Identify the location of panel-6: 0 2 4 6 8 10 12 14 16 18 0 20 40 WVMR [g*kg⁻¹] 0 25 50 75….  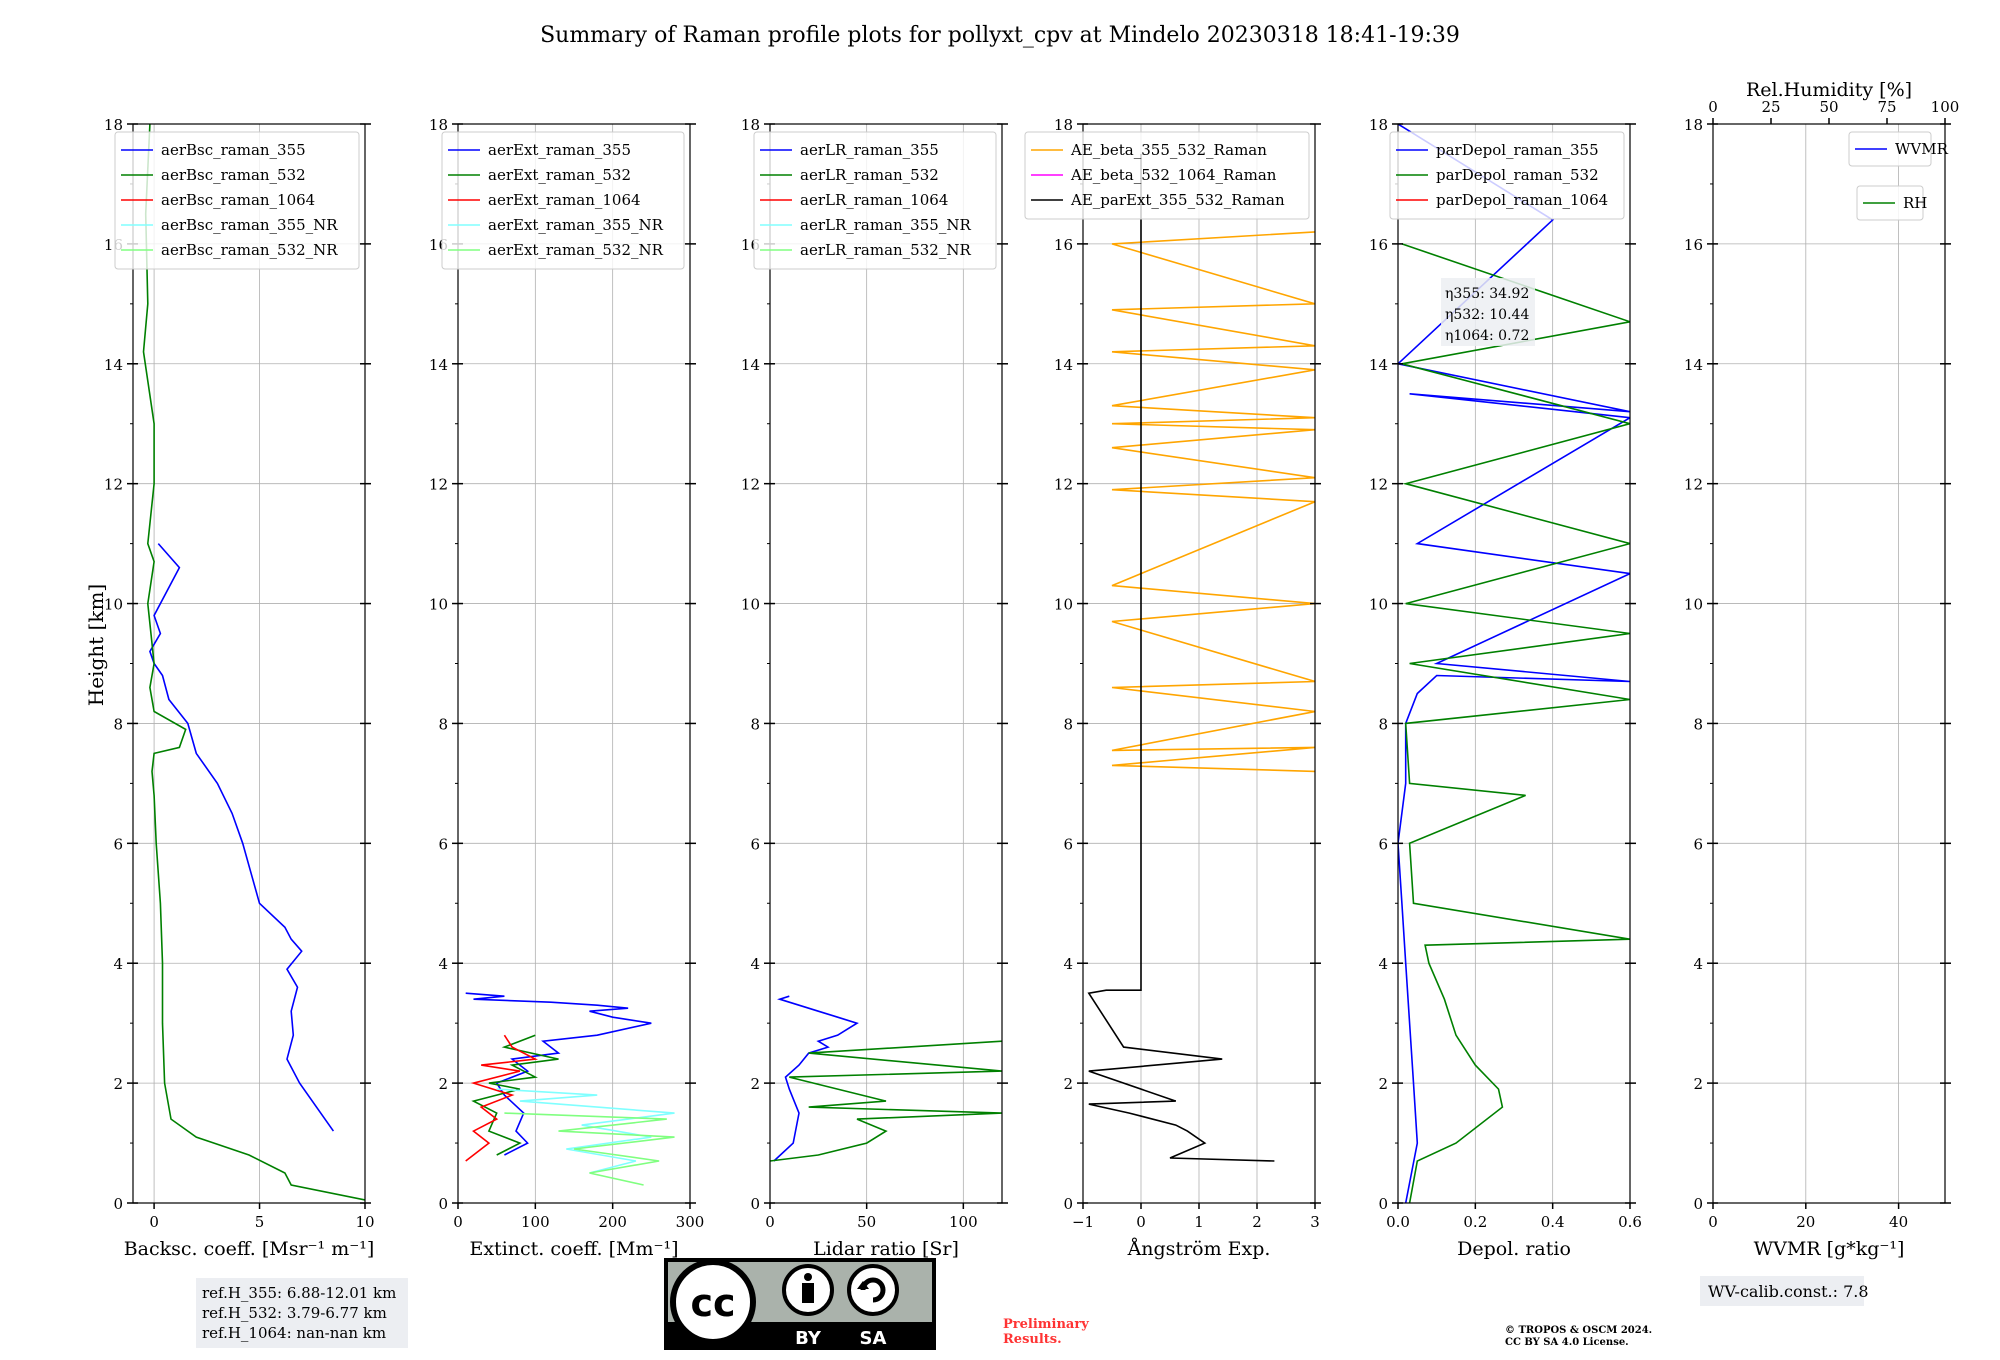
(1821, 669).